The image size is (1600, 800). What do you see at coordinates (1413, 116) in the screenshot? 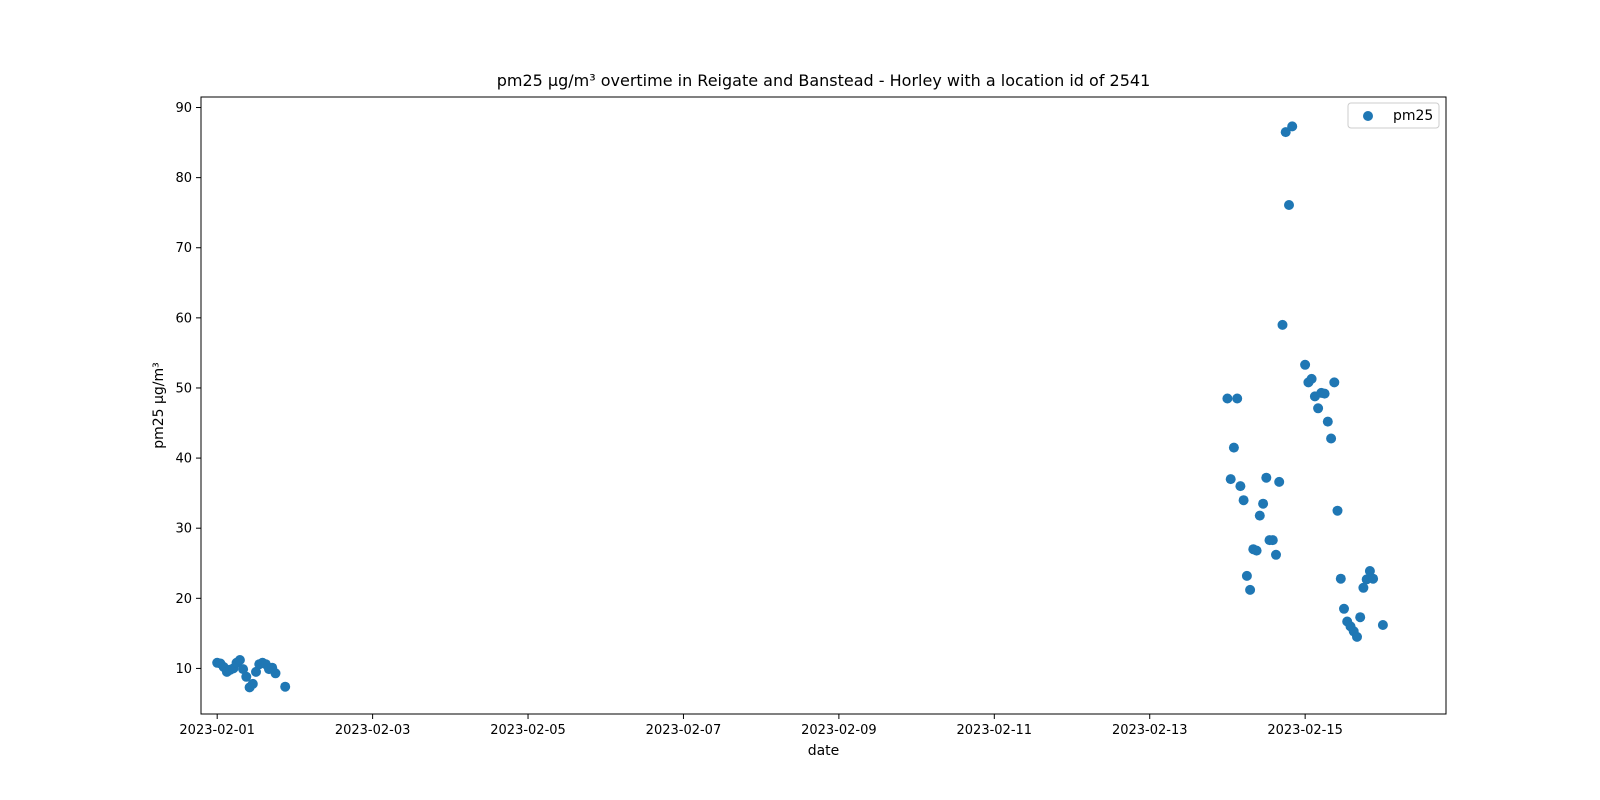
I see `legend-label-pm25: pm25` at bounding box center [1413, 116].